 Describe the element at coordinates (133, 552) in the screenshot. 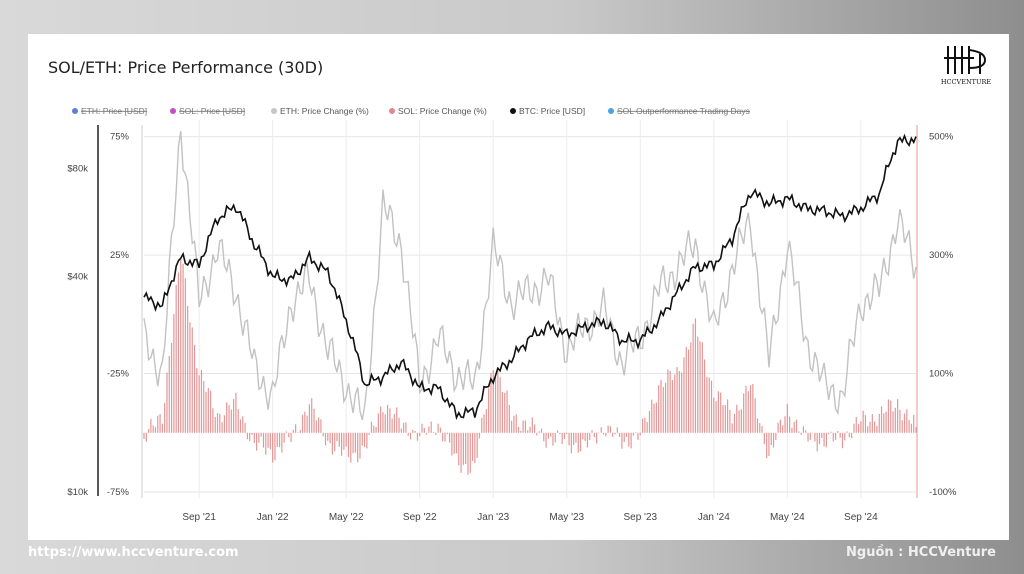

I see `website-url: https://www.hccventure.com` at that location.